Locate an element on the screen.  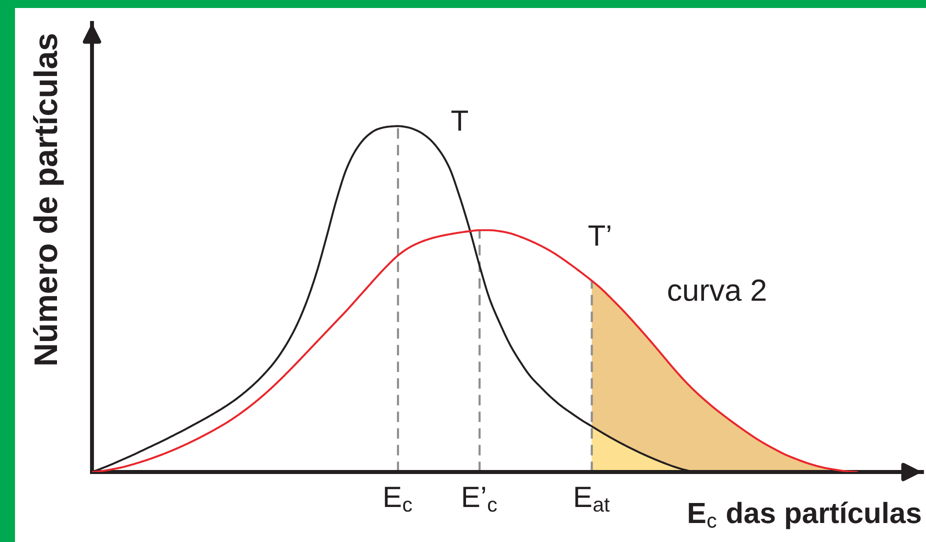
annotation: curva 2 is located at coordinates (717, 290).